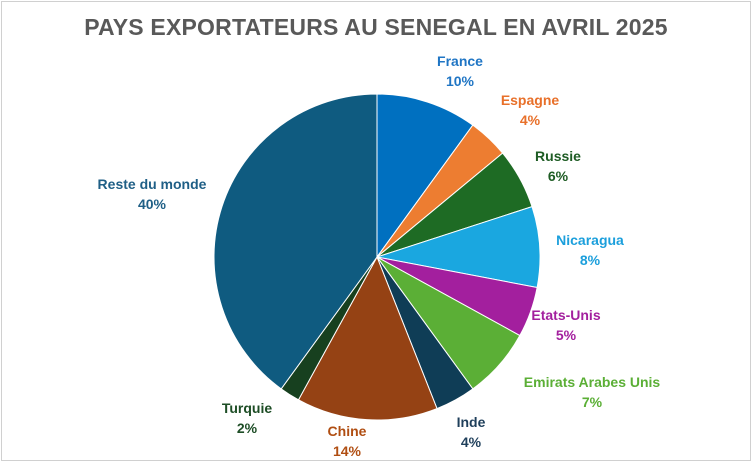 This screenshot has width=754, height=464. Describe the element at coordinates (558, 156) in the screenshot. I see `slice-label-name: Russie` at that location.